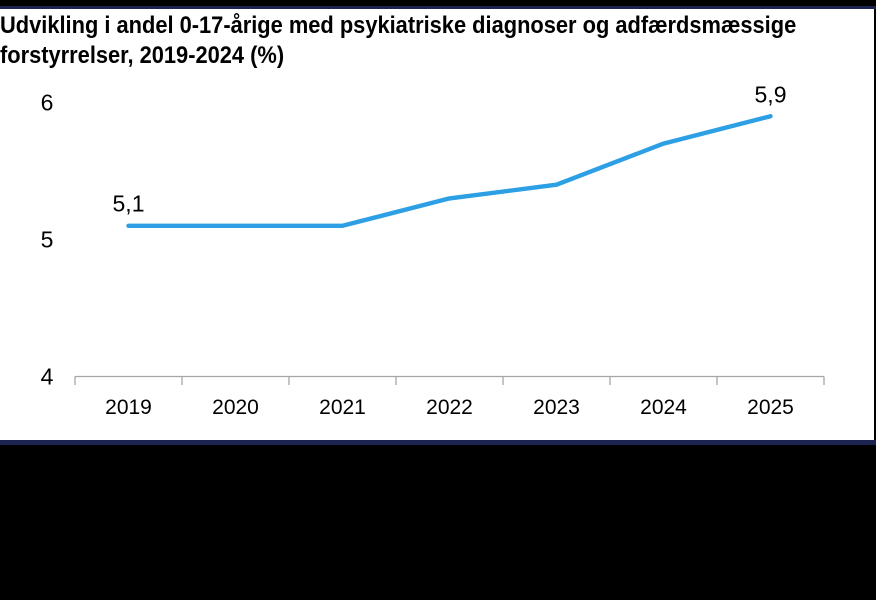  What do you see at coordinates (47, 102) in the screenshot?
I see `y-axis-label: 6` at bounding box center [47, 102].